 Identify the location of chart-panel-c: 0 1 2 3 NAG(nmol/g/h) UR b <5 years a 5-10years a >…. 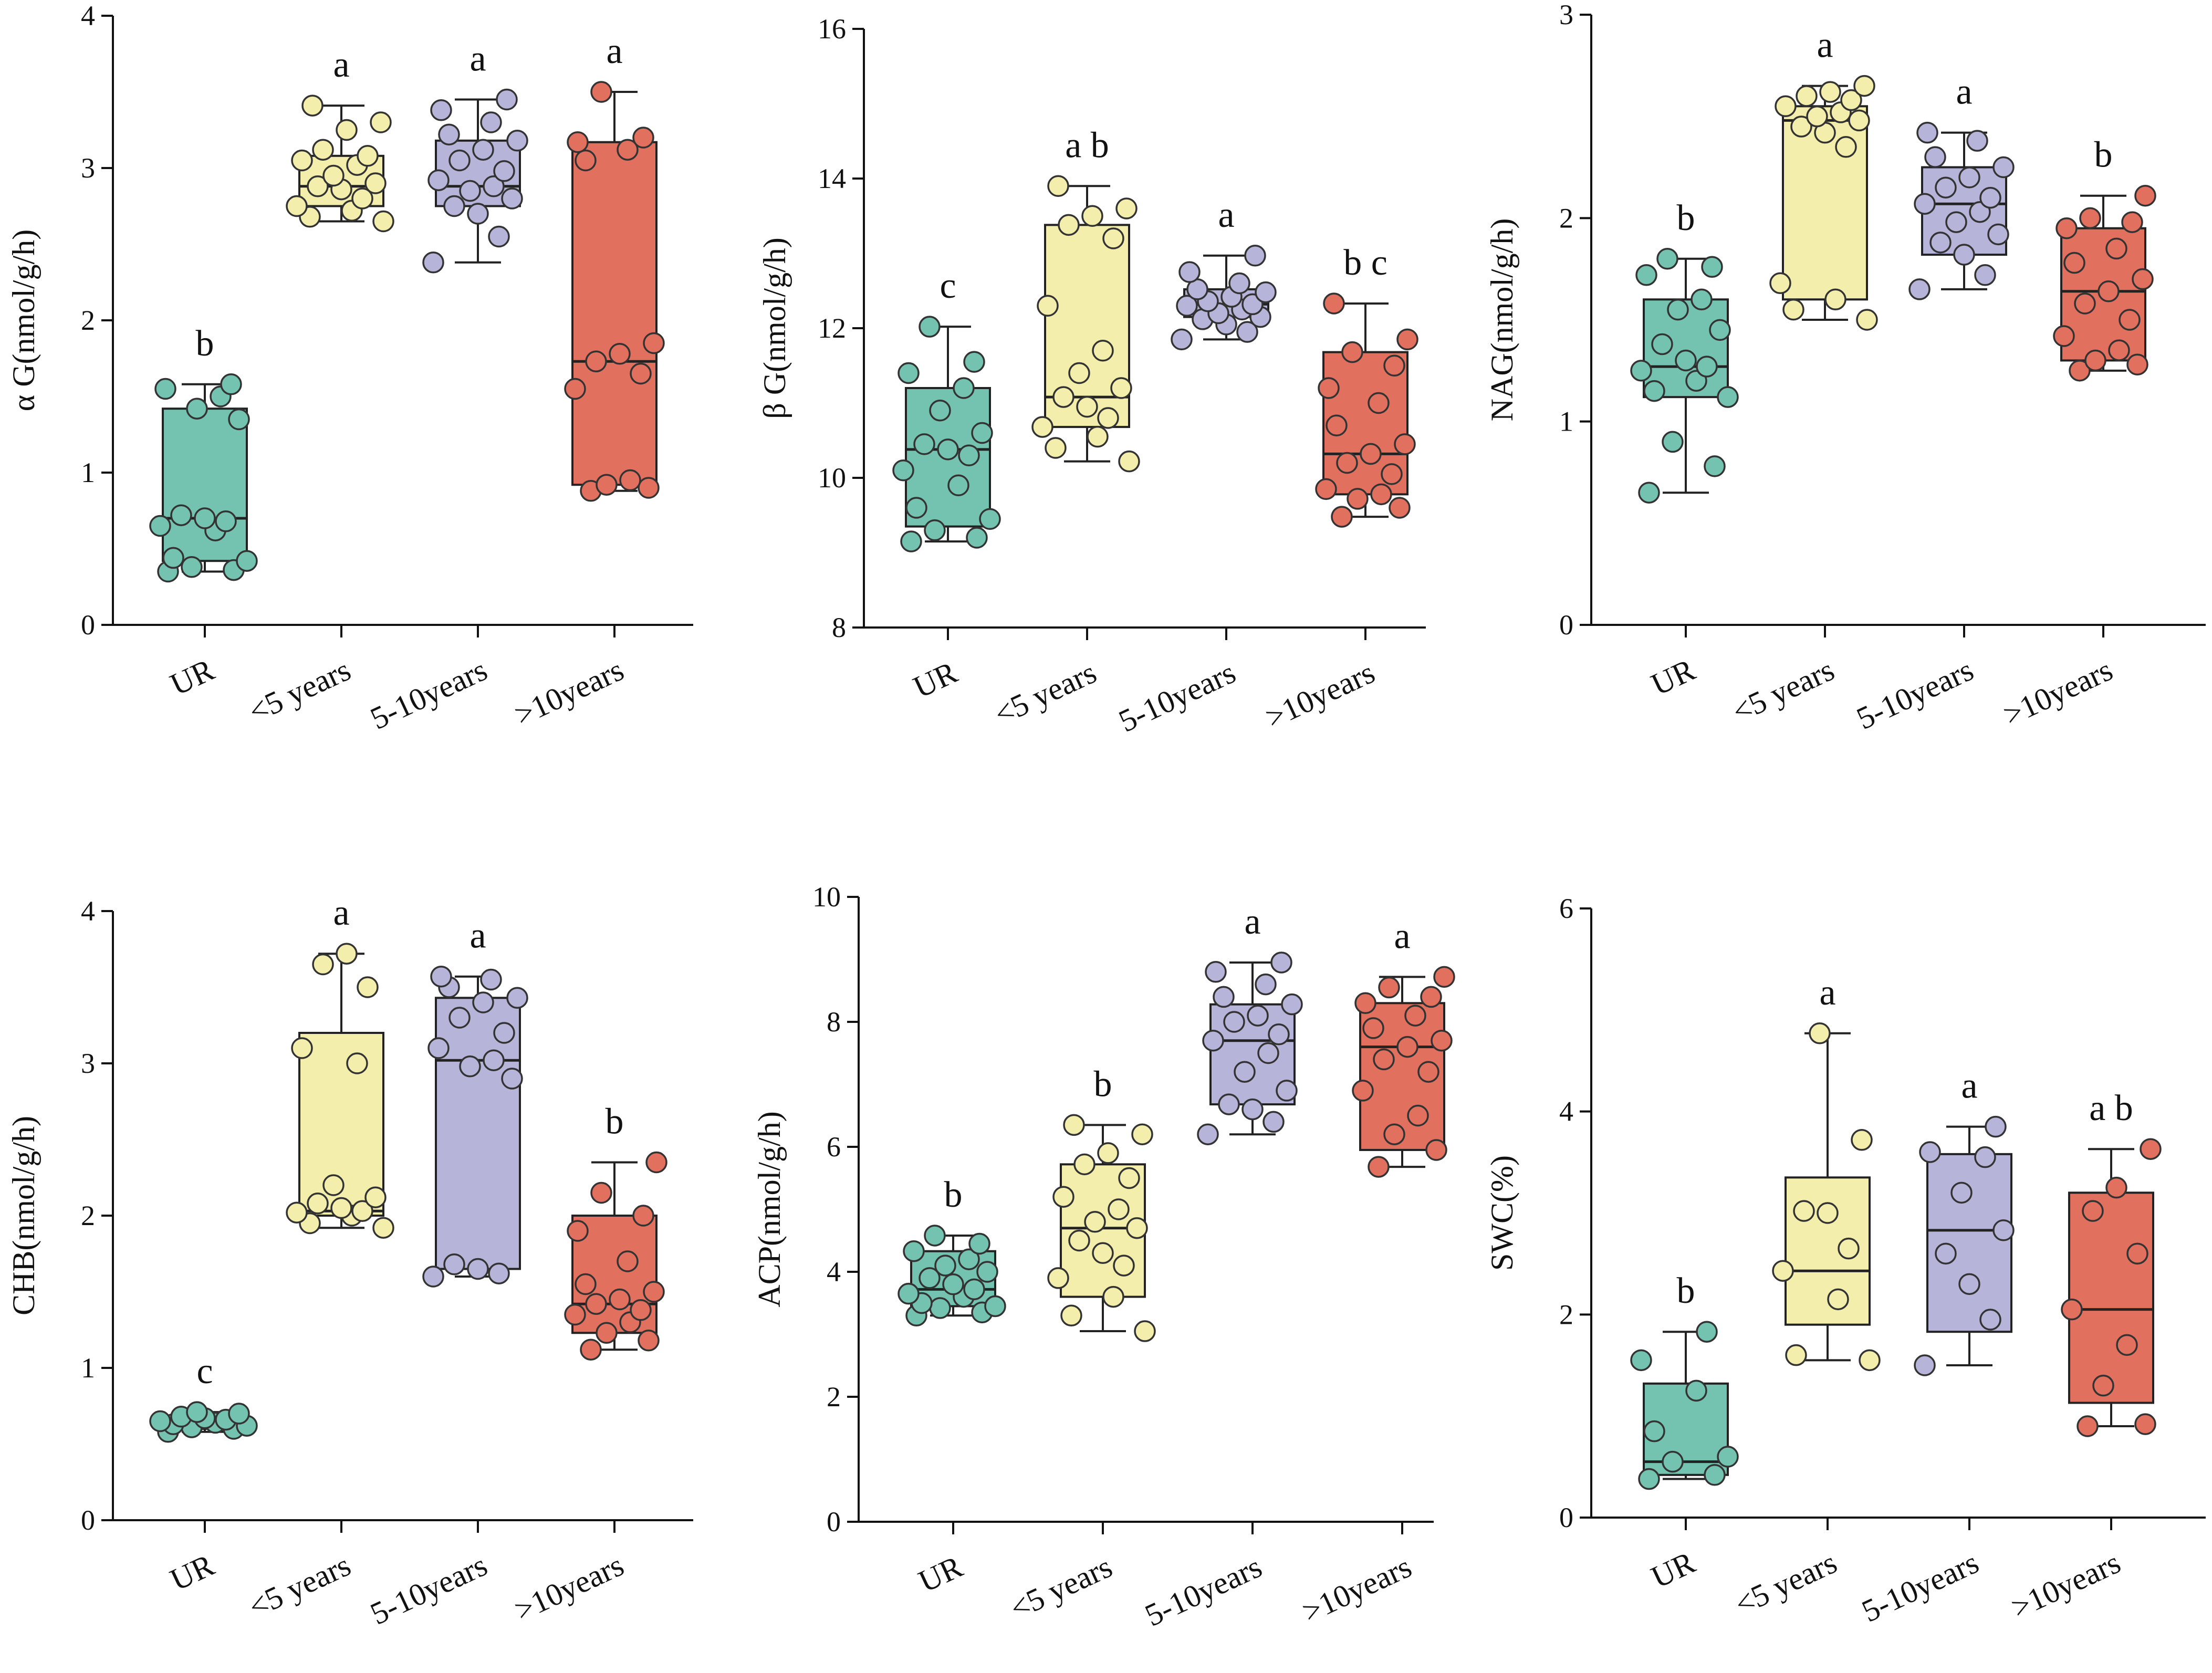
(1846, 368).